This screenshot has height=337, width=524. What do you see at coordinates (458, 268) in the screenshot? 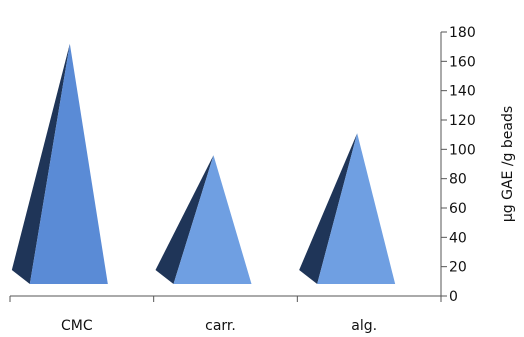
I see `y-tick-label: 20` at bounding box center [458, 268].